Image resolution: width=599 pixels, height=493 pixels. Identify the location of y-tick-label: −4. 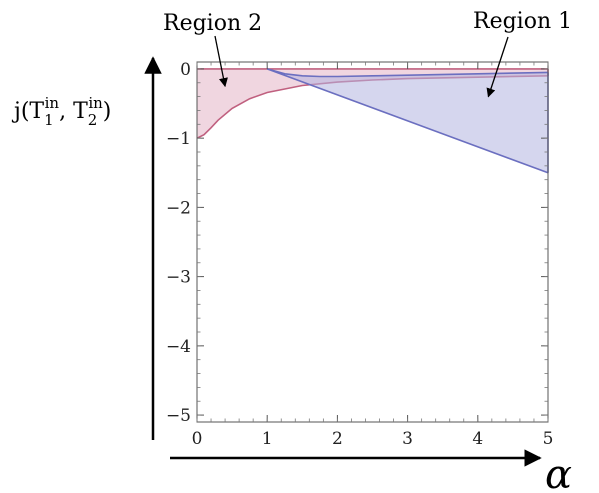
(178, 347).